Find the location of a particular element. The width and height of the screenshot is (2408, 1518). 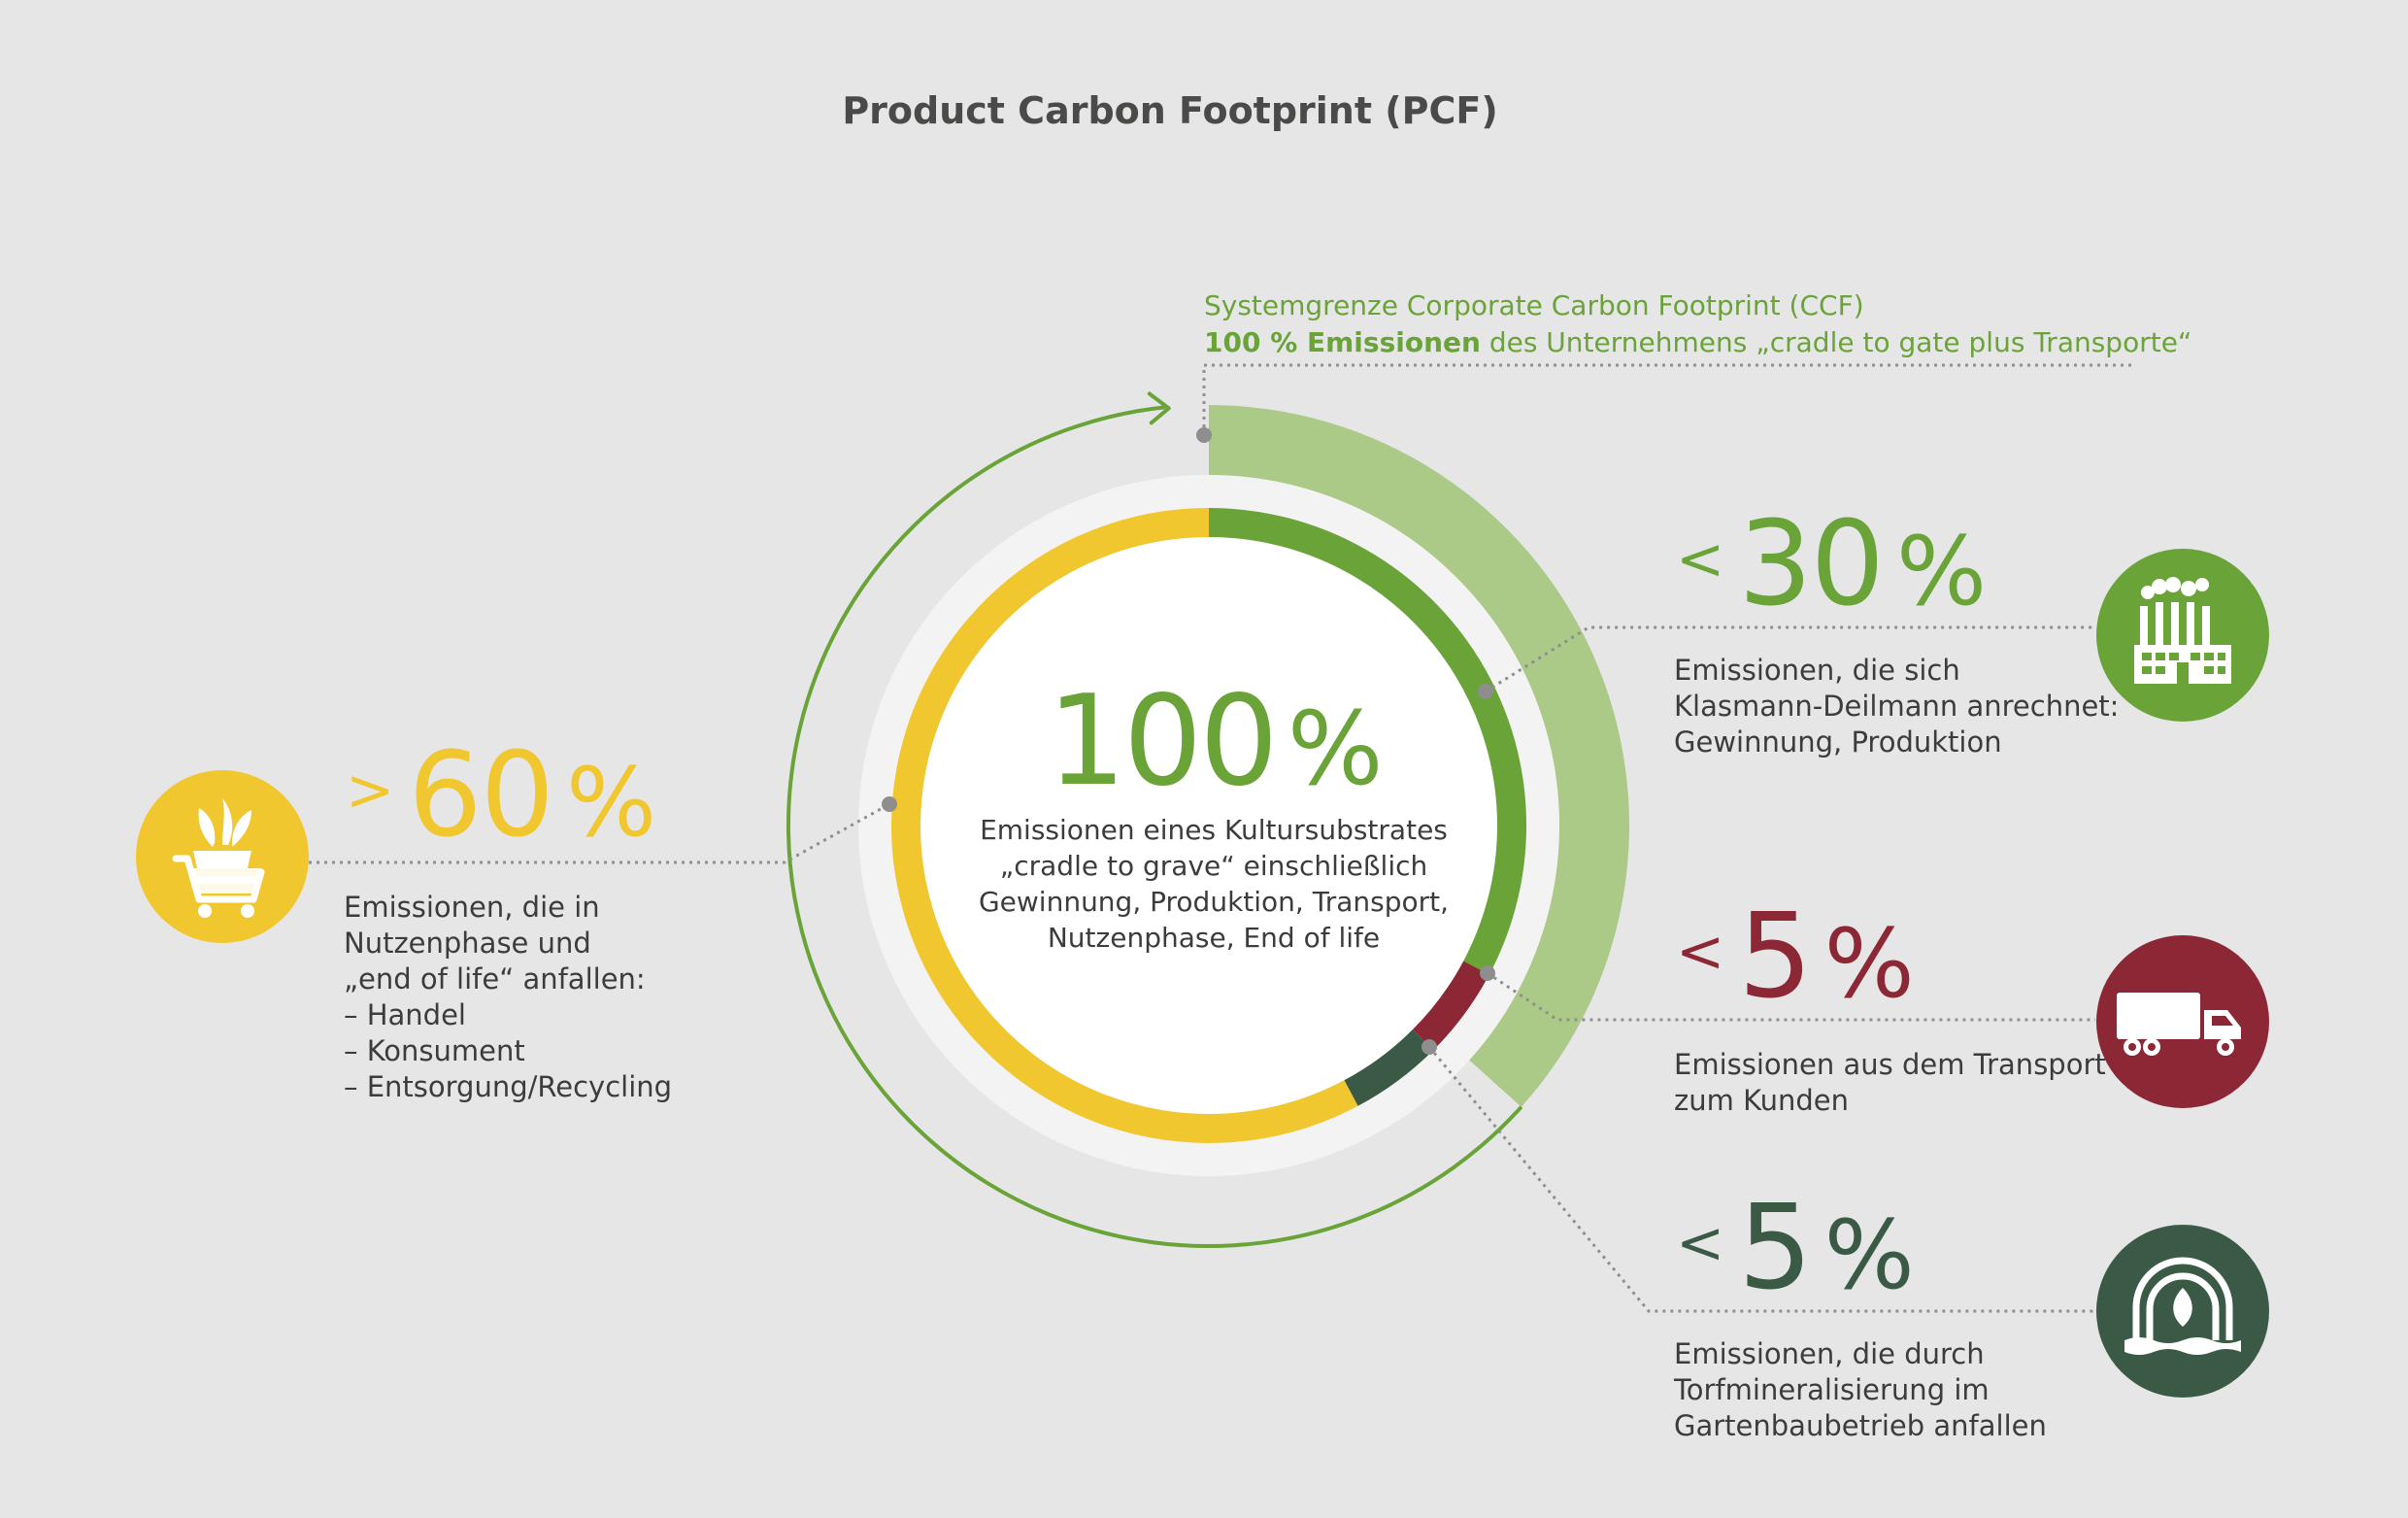

use-phase-line: Emissionen, die in is located at coordinates (472, 907).